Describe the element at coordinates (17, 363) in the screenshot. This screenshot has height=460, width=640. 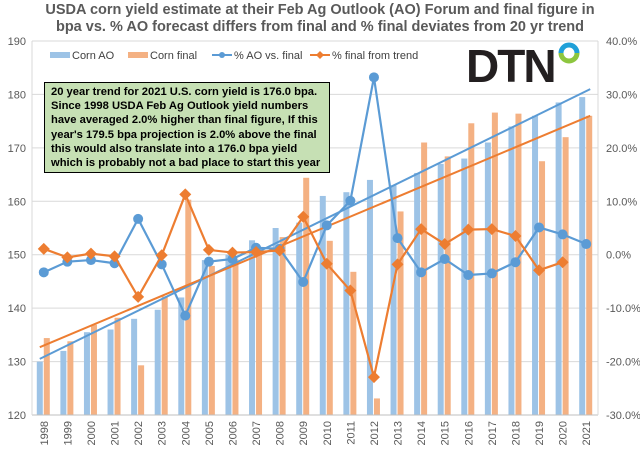
I see `left-tick-label: 130` at that location.